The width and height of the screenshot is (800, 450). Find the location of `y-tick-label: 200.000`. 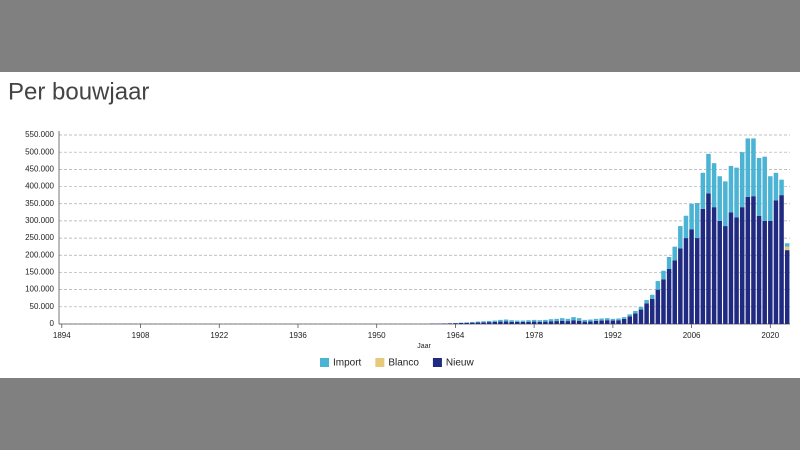

y-tick-label: 200.000 is located at coordinates (39, 254).